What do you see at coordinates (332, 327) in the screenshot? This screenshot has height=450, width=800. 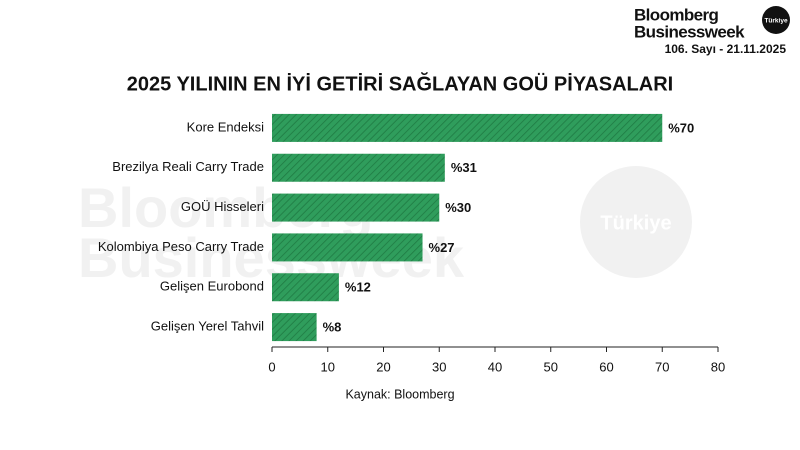 I see `value-label: %8` at bounding box center [332, 327].